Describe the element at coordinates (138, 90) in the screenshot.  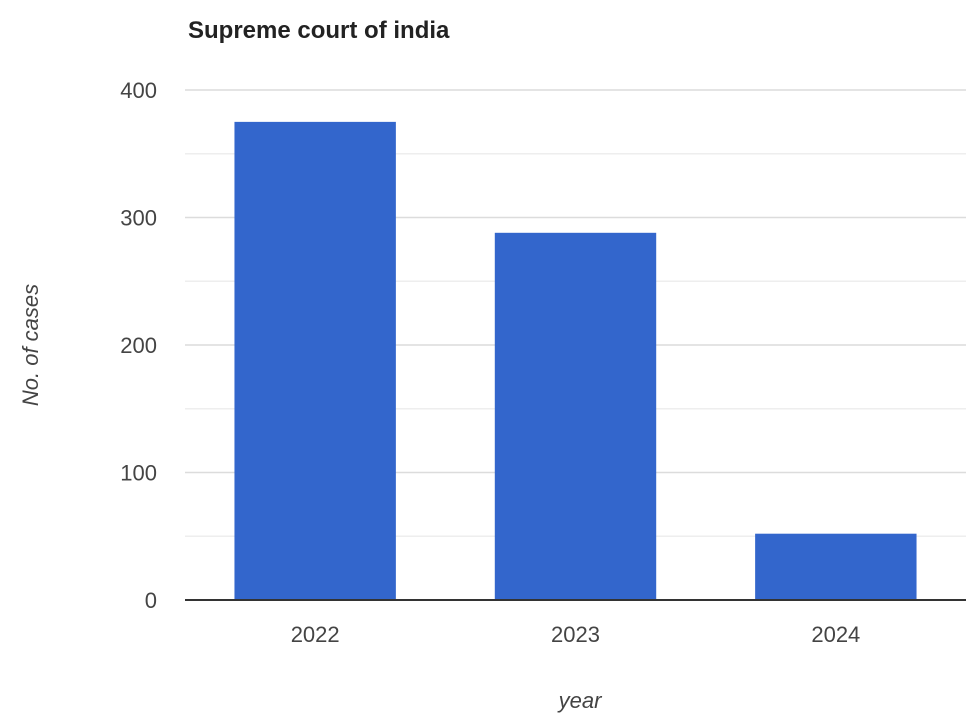
I see `y-tick-label: 400` at that location.